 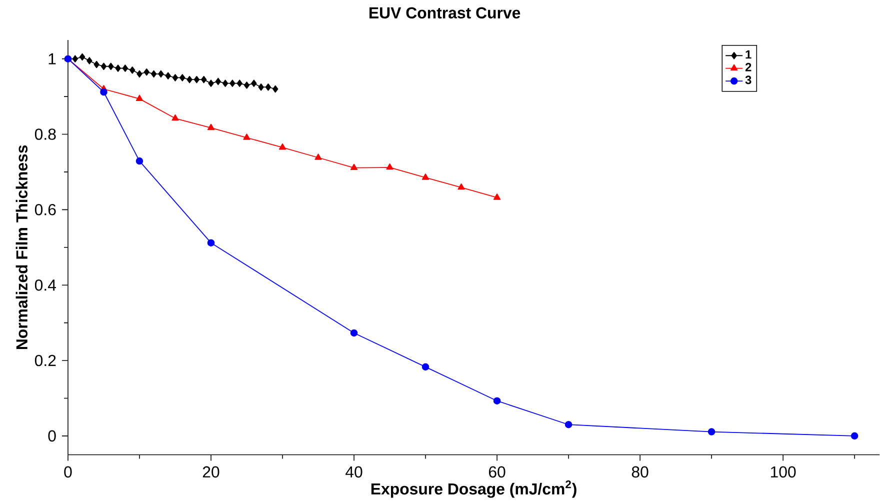 What do you see at coordinates (45, 360) in the screenshot?
I see `y-tick-label: 0.2` at bounding box center [45, 360].